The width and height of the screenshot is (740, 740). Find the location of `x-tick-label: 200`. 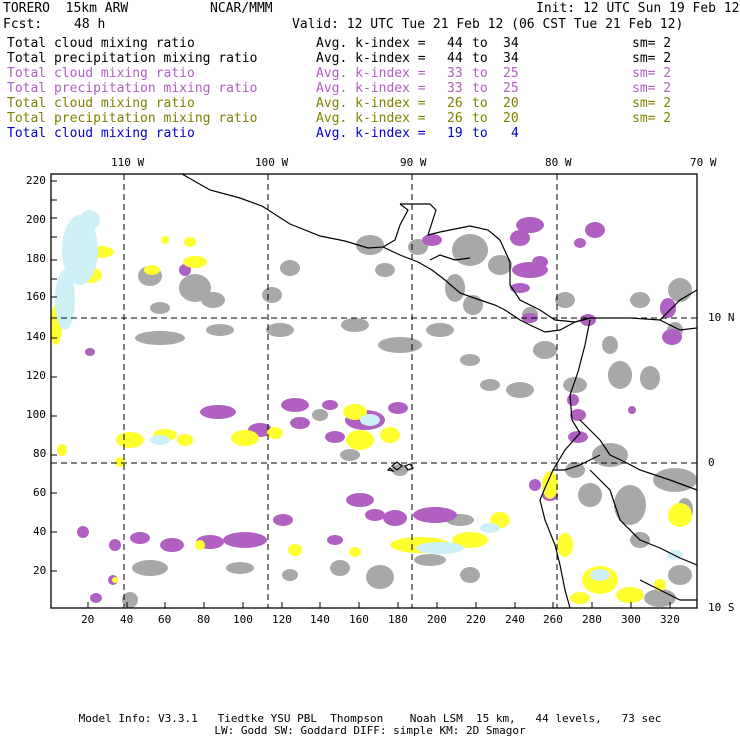

x-tick-label: 200 is located at coordinates (437, 619).